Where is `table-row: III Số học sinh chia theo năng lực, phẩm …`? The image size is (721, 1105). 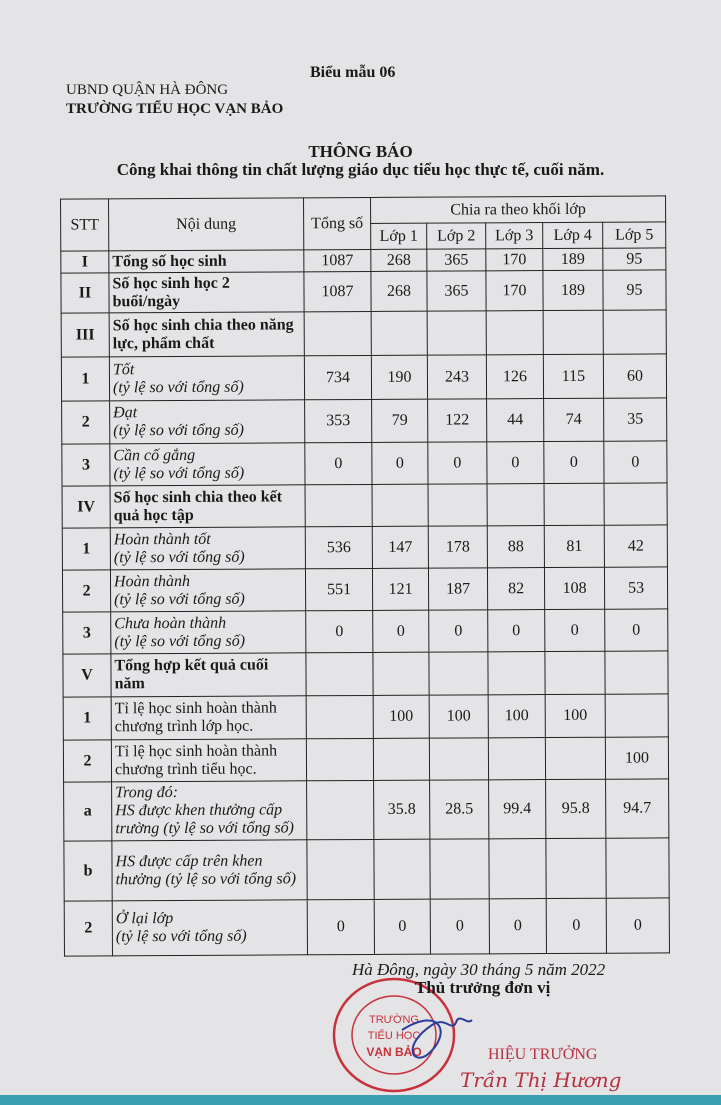
table-row: III Số học sinh chia theo năng lực, phẩm … is located at coordinates (364, 333).